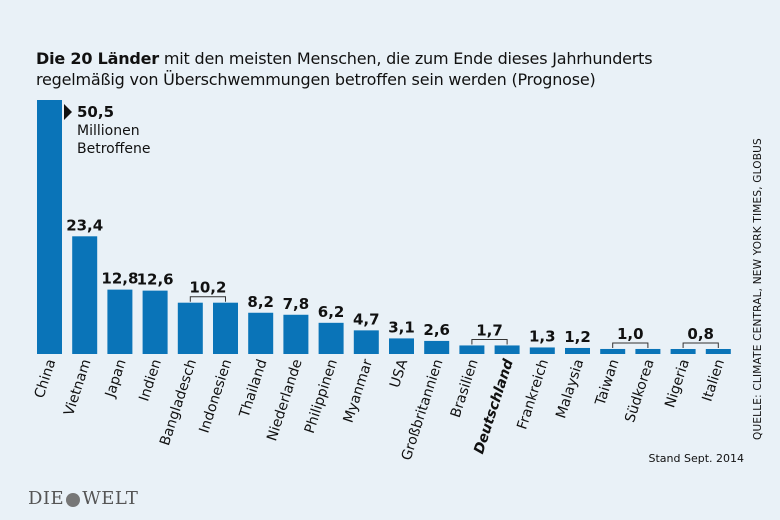 The width and height of the screenshot is (780, 520). I want to click on die-welt-logo: DIE WELT, so click(83, 498).